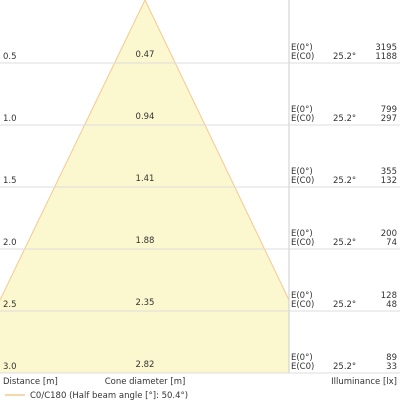  What do you see at coordinates (391, 243) in the screenshot?
I see `ec0-value: 74` at bounding box center [391, 243].